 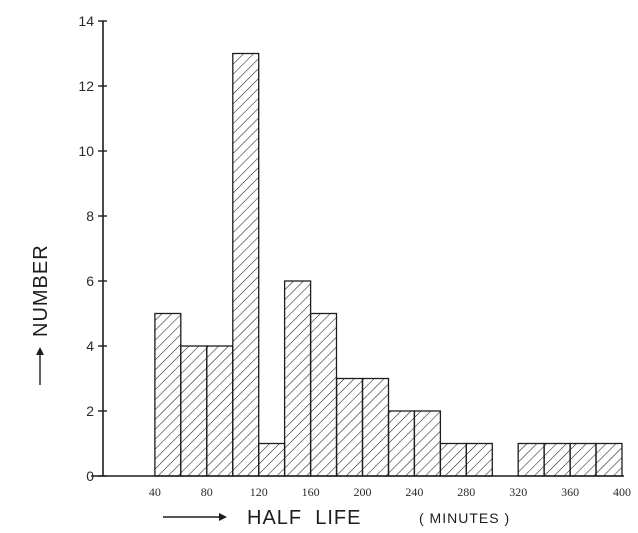 What do you see at coordinates (86, 151) in the screenshot?
I see `y-tick-label-10: 10` at bounding box center [86, 151].